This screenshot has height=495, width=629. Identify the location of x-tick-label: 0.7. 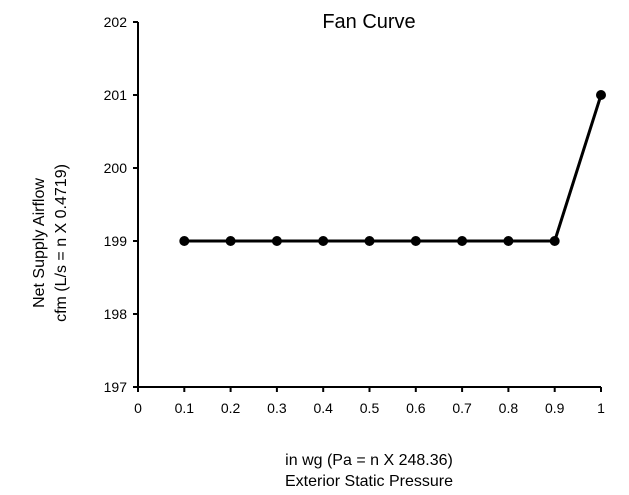
(462, 408).